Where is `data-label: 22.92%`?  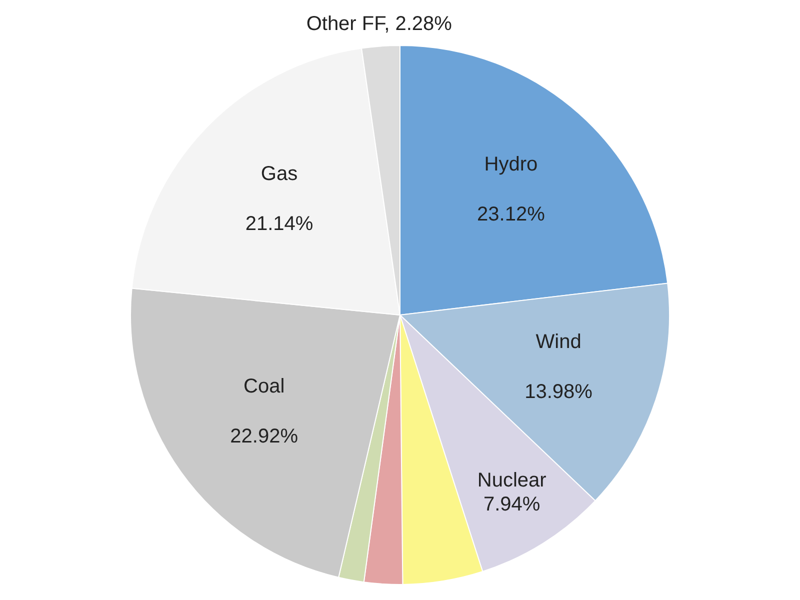
data-label: 22.92% is located at coordinates (264, 437).